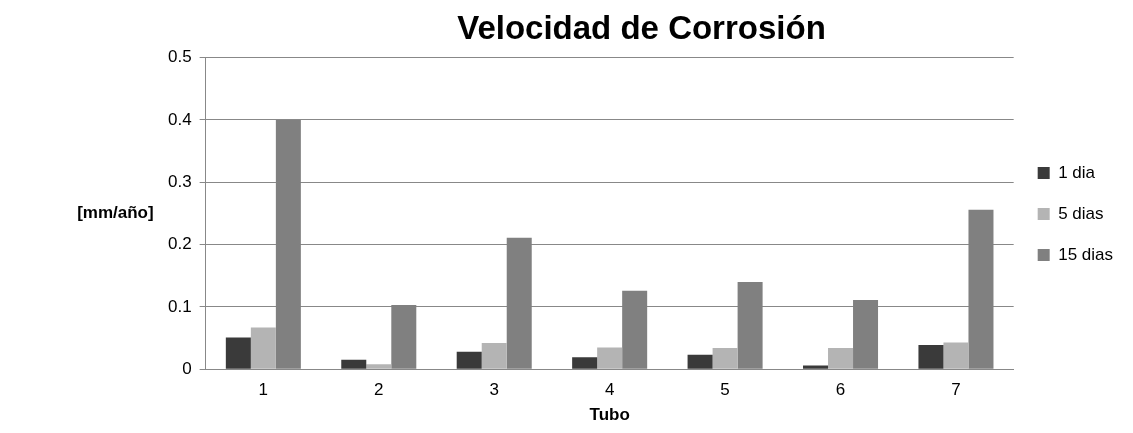 This screenshot has width=1133, height=433. What do you see at coordinates (179, 181) in the screenshot?
I see `y-tick-label: 0.3` at bounding box center [179, 181].